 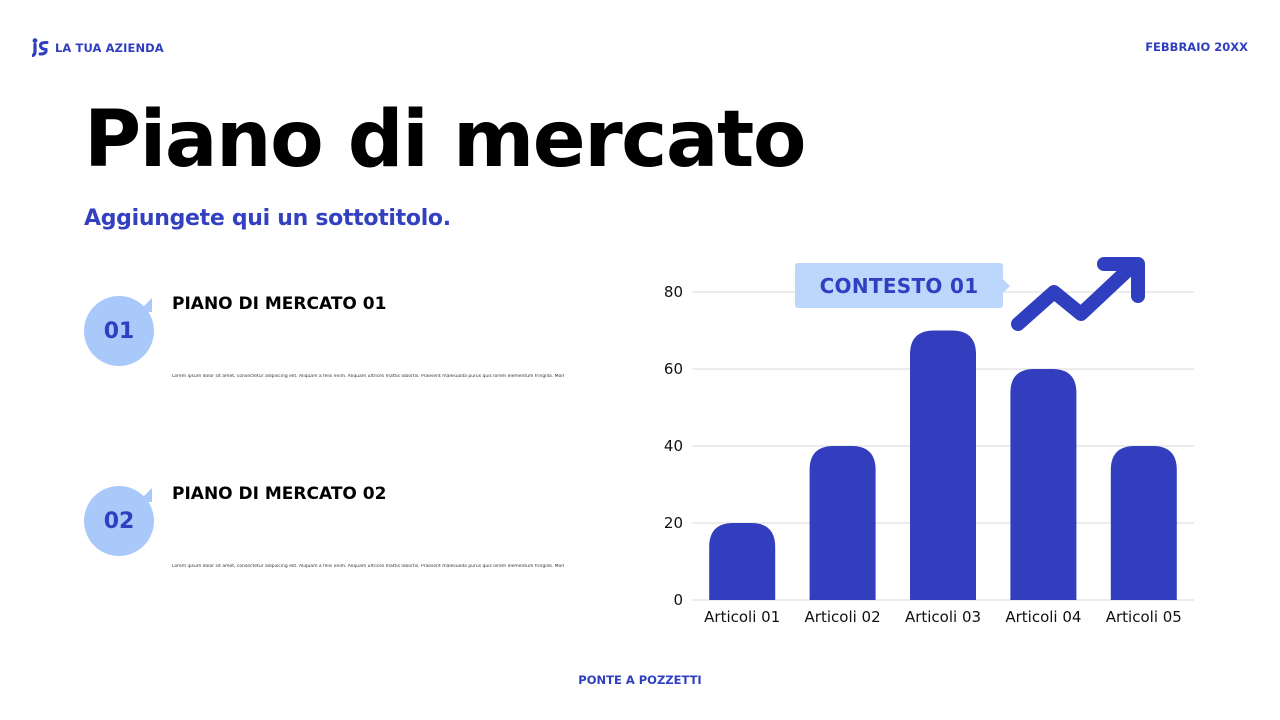 What do you see at coordinates (673, 446) in the screenshot?
I see `y-tick-label: 40` at bounding box center [673, 446].